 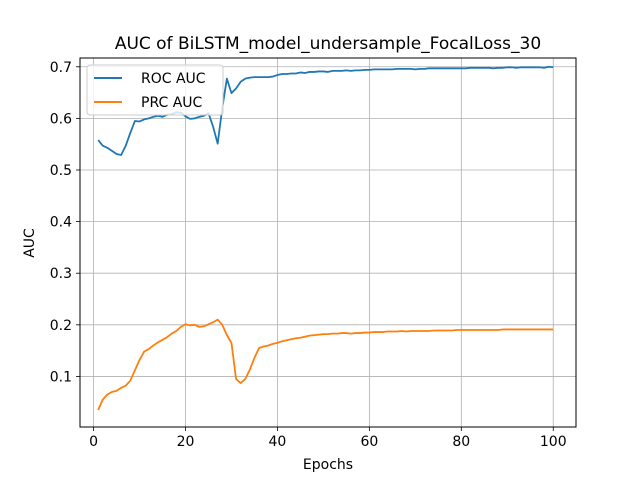 I want to click on legend: ROC AUC PRC AUC, so click(x=155, y=90).